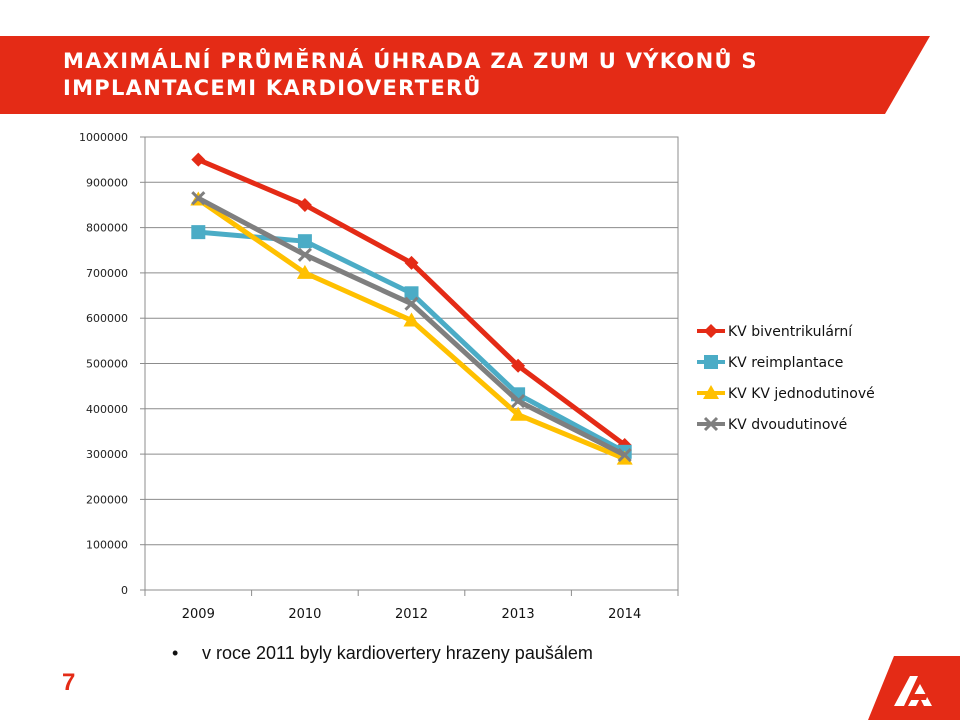 The height and width of the screenshot is (720, 960). Describe the element at coordinates (107, 409) in the screenshot. I see `y-tick-label: 400000` at that location.